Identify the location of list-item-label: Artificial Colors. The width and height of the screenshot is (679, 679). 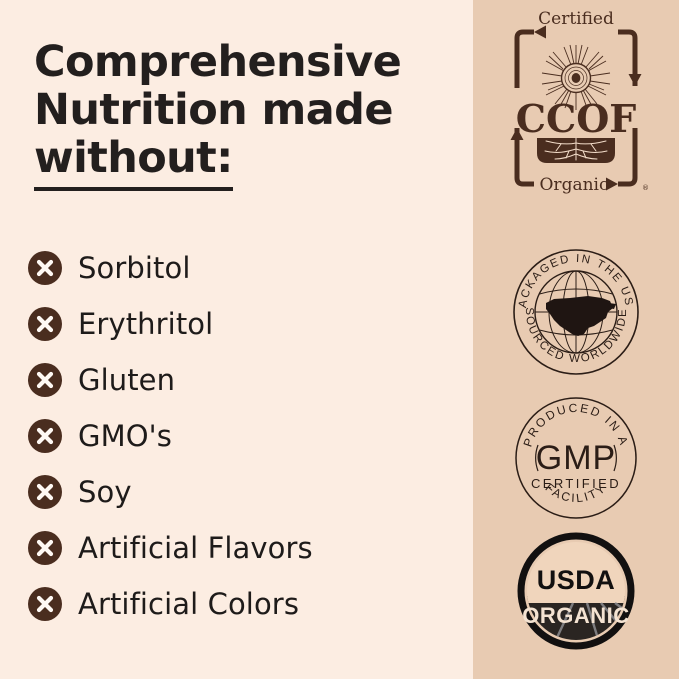
(189, 603).